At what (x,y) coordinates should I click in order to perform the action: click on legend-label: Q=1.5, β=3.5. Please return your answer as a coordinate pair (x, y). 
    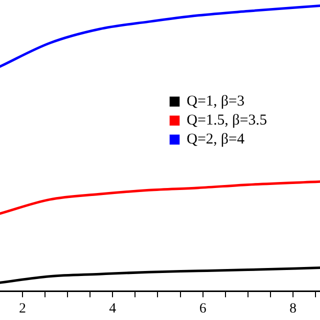
    Looking at the image, I should click on (227, 120).